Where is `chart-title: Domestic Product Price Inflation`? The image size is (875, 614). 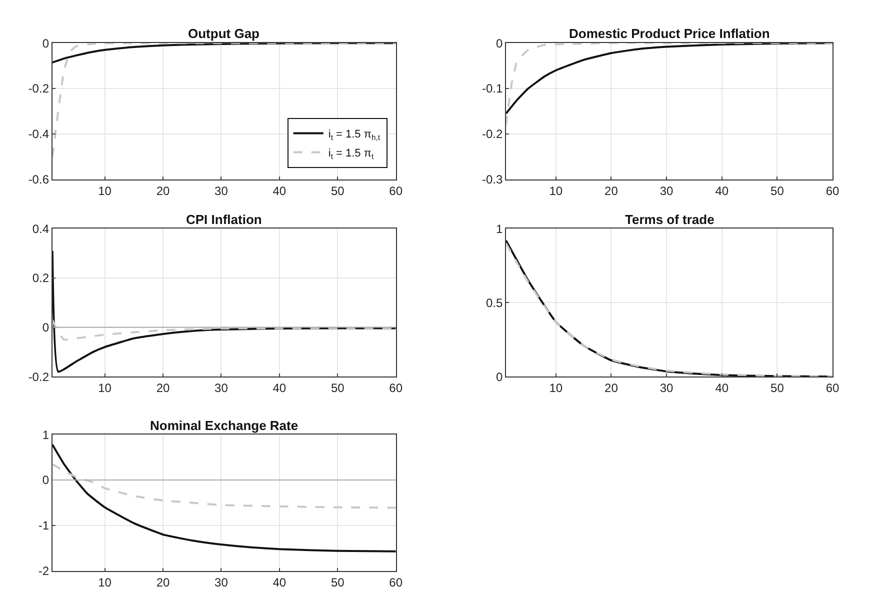 chart-title: Domestic Product Price Inflation is located at coordinates (669, 33).